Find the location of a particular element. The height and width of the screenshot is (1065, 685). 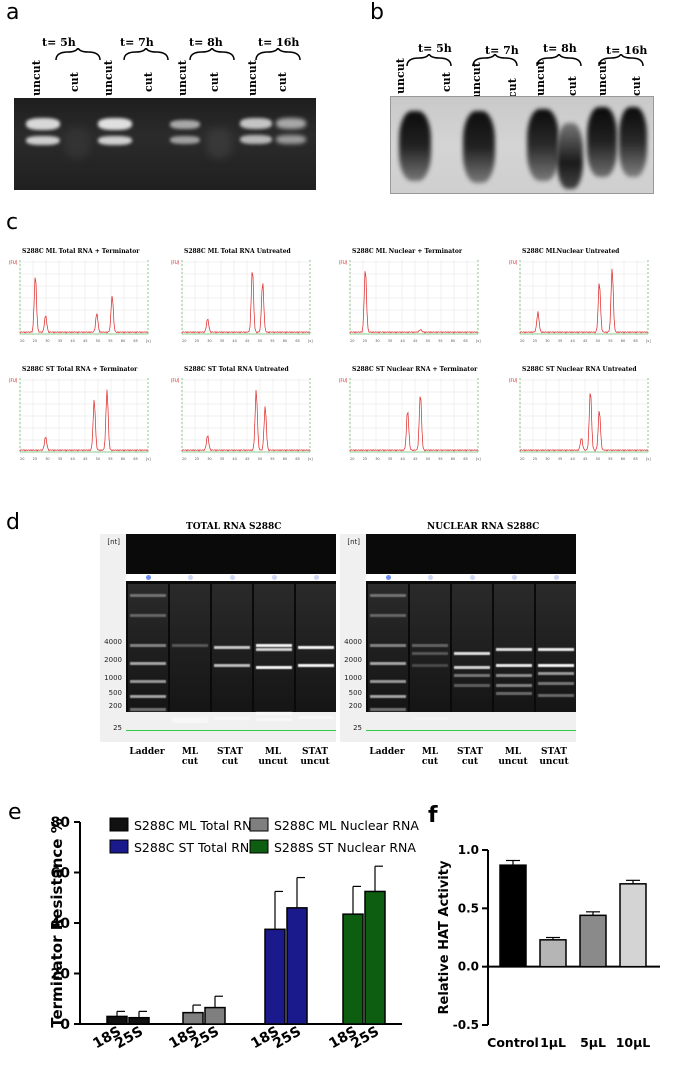

tp-b-2: t= 7h is located at coordinates (502, 50).